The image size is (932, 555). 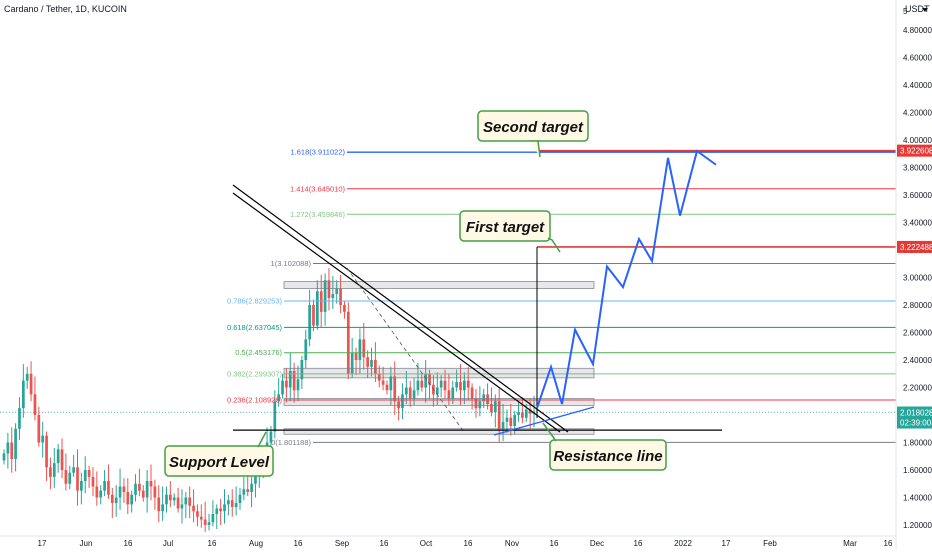 What do you see at coordinates (626, 279) in the screenshot?
I see `projection-path` at bounding box center [626, 279].